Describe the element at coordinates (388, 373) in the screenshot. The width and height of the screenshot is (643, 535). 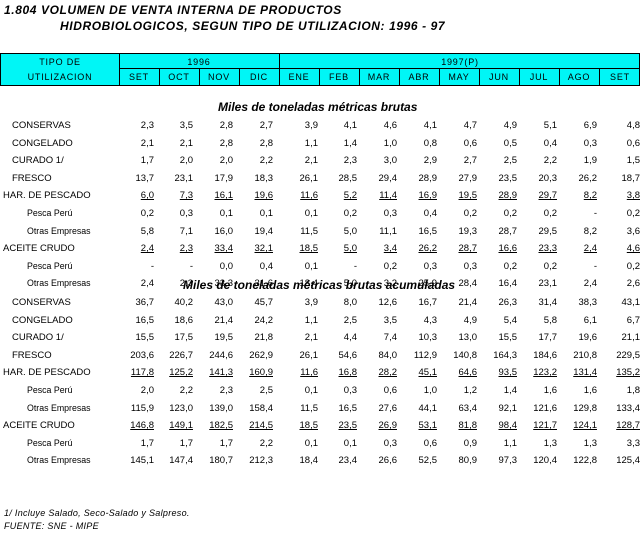
I see `table-cell: 28,2` at that location.